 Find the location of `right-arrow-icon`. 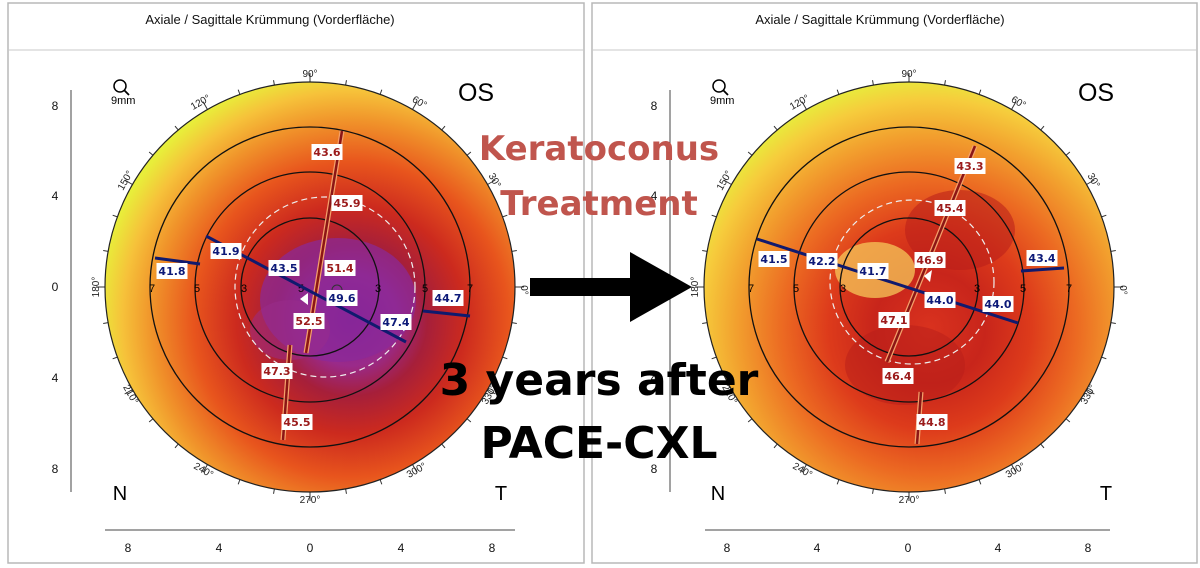

right-arrow-icon is located at coordinates (661, 287).